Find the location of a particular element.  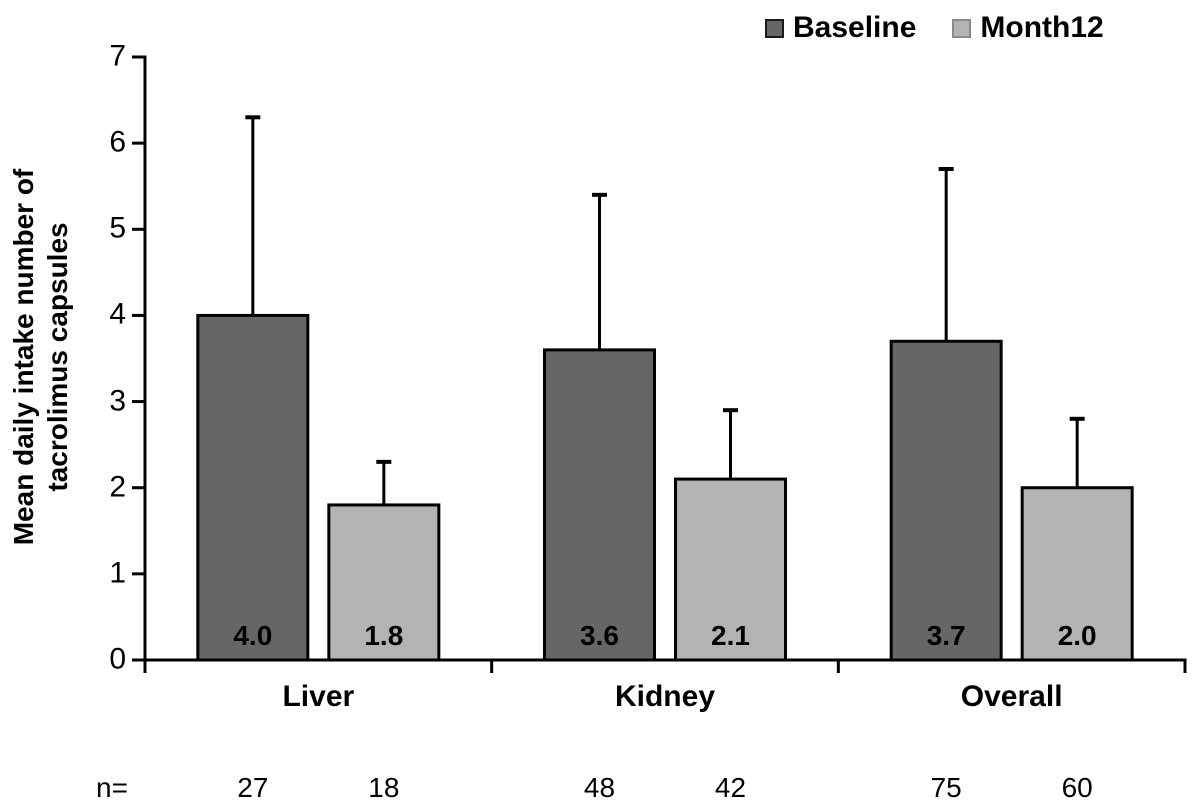

n-equals-label: n= is located at coordinates (112, 787).